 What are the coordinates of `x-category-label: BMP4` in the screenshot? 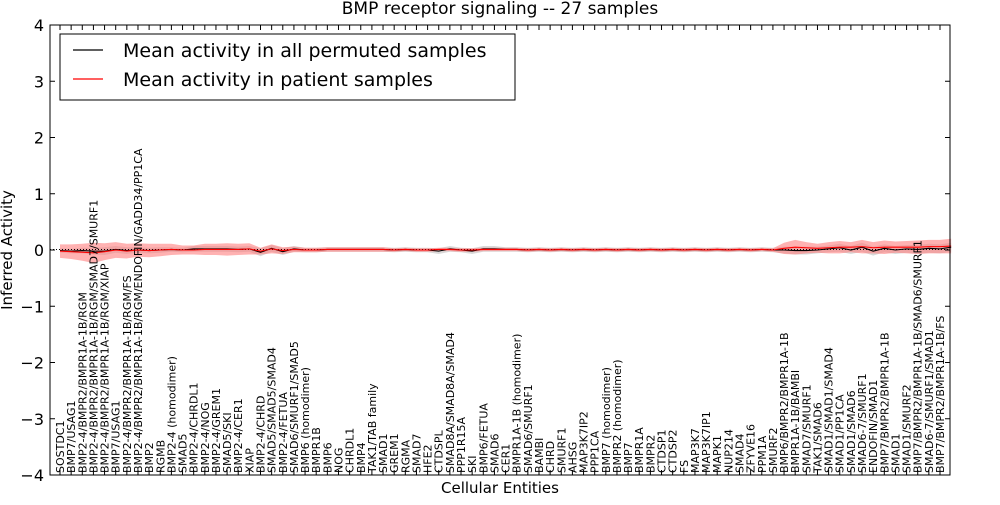 It's located at (361, 457).